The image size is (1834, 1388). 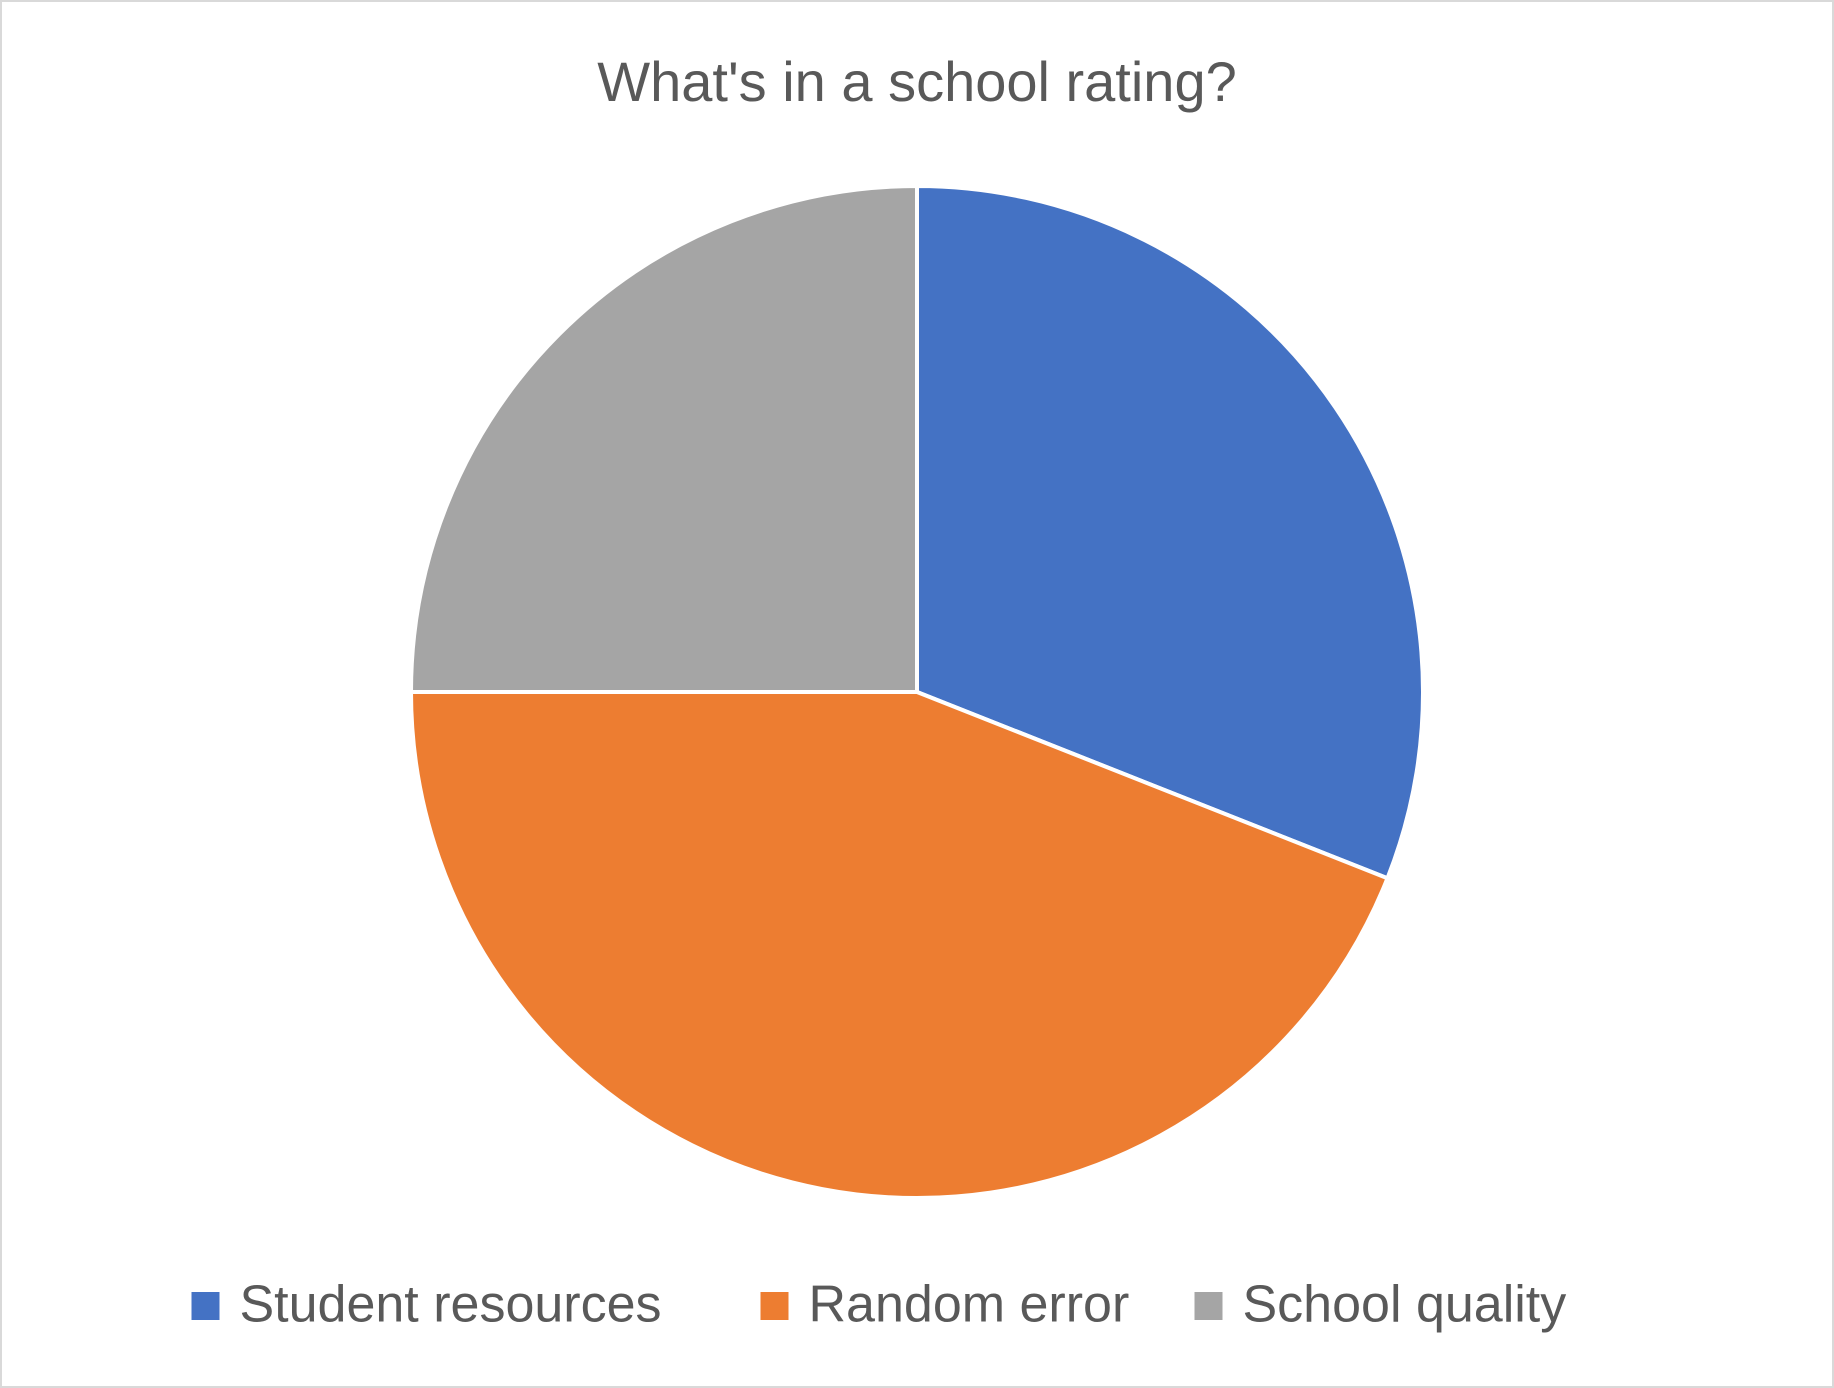 What do you see at coordinates (969, 1305) in the screenshot?
I see `legend-label: Random error` at bounding box center [969, 1305].